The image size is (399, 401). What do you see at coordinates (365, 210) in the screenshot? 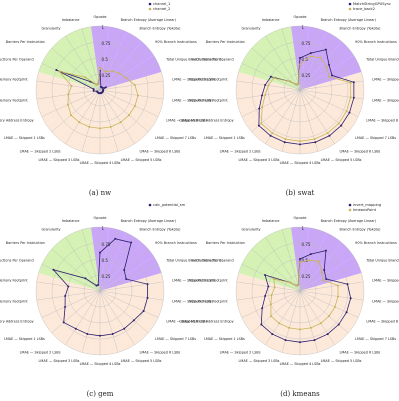
I see `legend-label: kmeansPoint` at bounding box center [365, 210].